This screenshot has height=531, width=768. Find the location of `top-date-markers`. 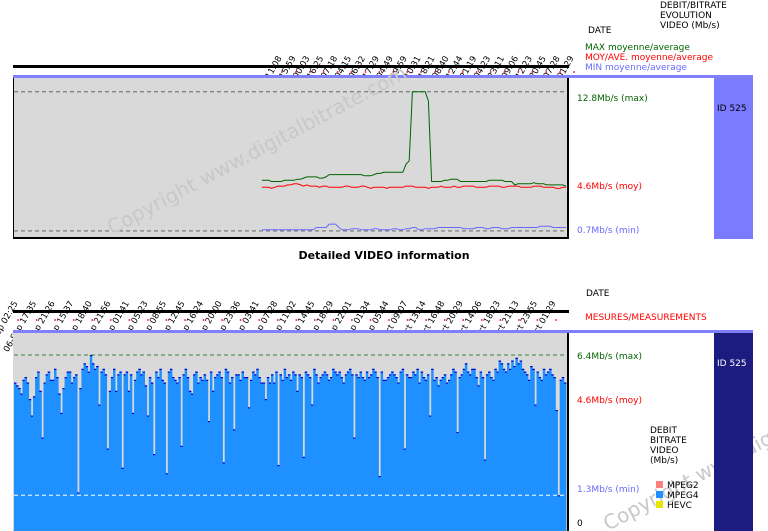

top-date-markers is located at coordinates (428, 72).